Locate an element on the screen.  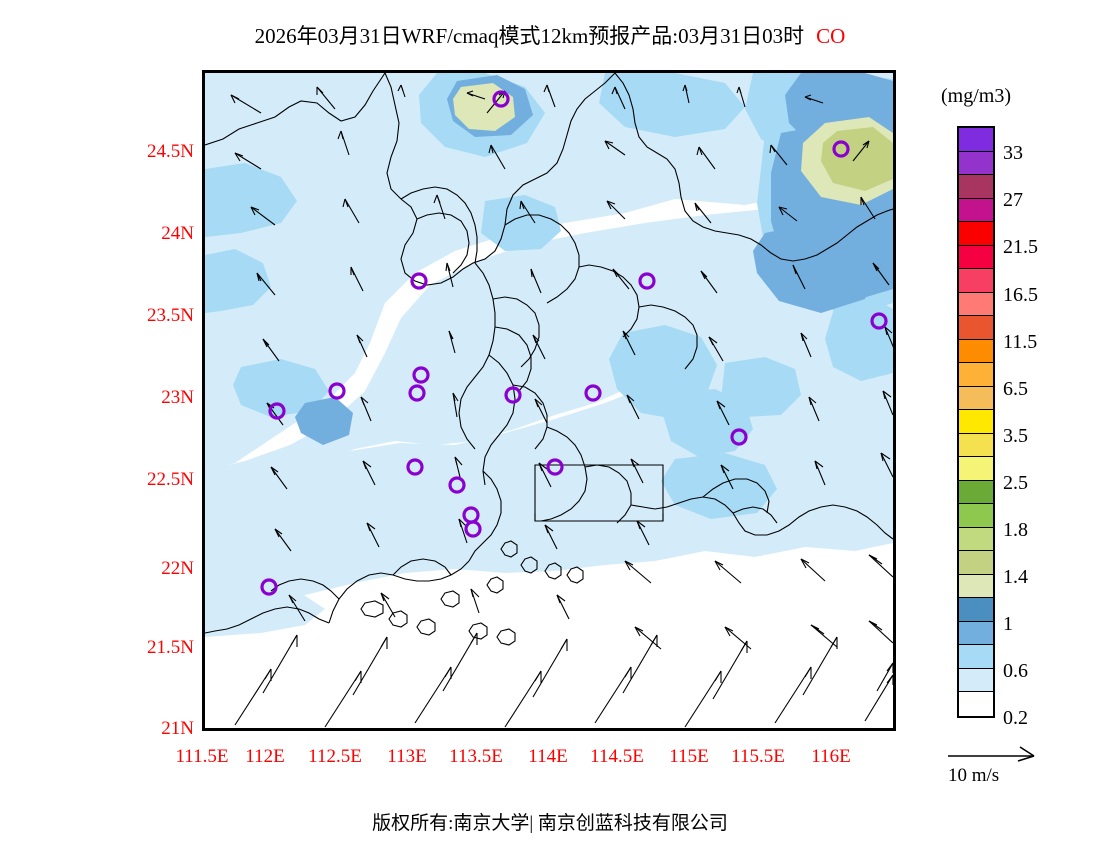
colorbar-label-27: 27 is located at coordinates (1013, 200).